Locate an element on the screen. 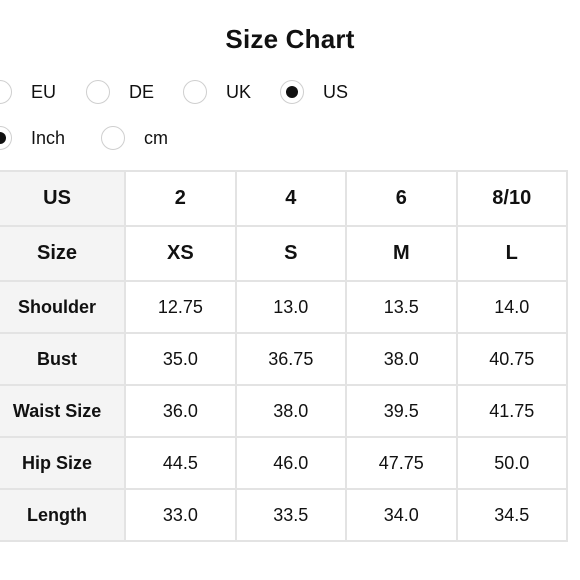 The width and height of the screenshot is (580, 580). row-label: Waist Size is located at coordinates (63, 411).